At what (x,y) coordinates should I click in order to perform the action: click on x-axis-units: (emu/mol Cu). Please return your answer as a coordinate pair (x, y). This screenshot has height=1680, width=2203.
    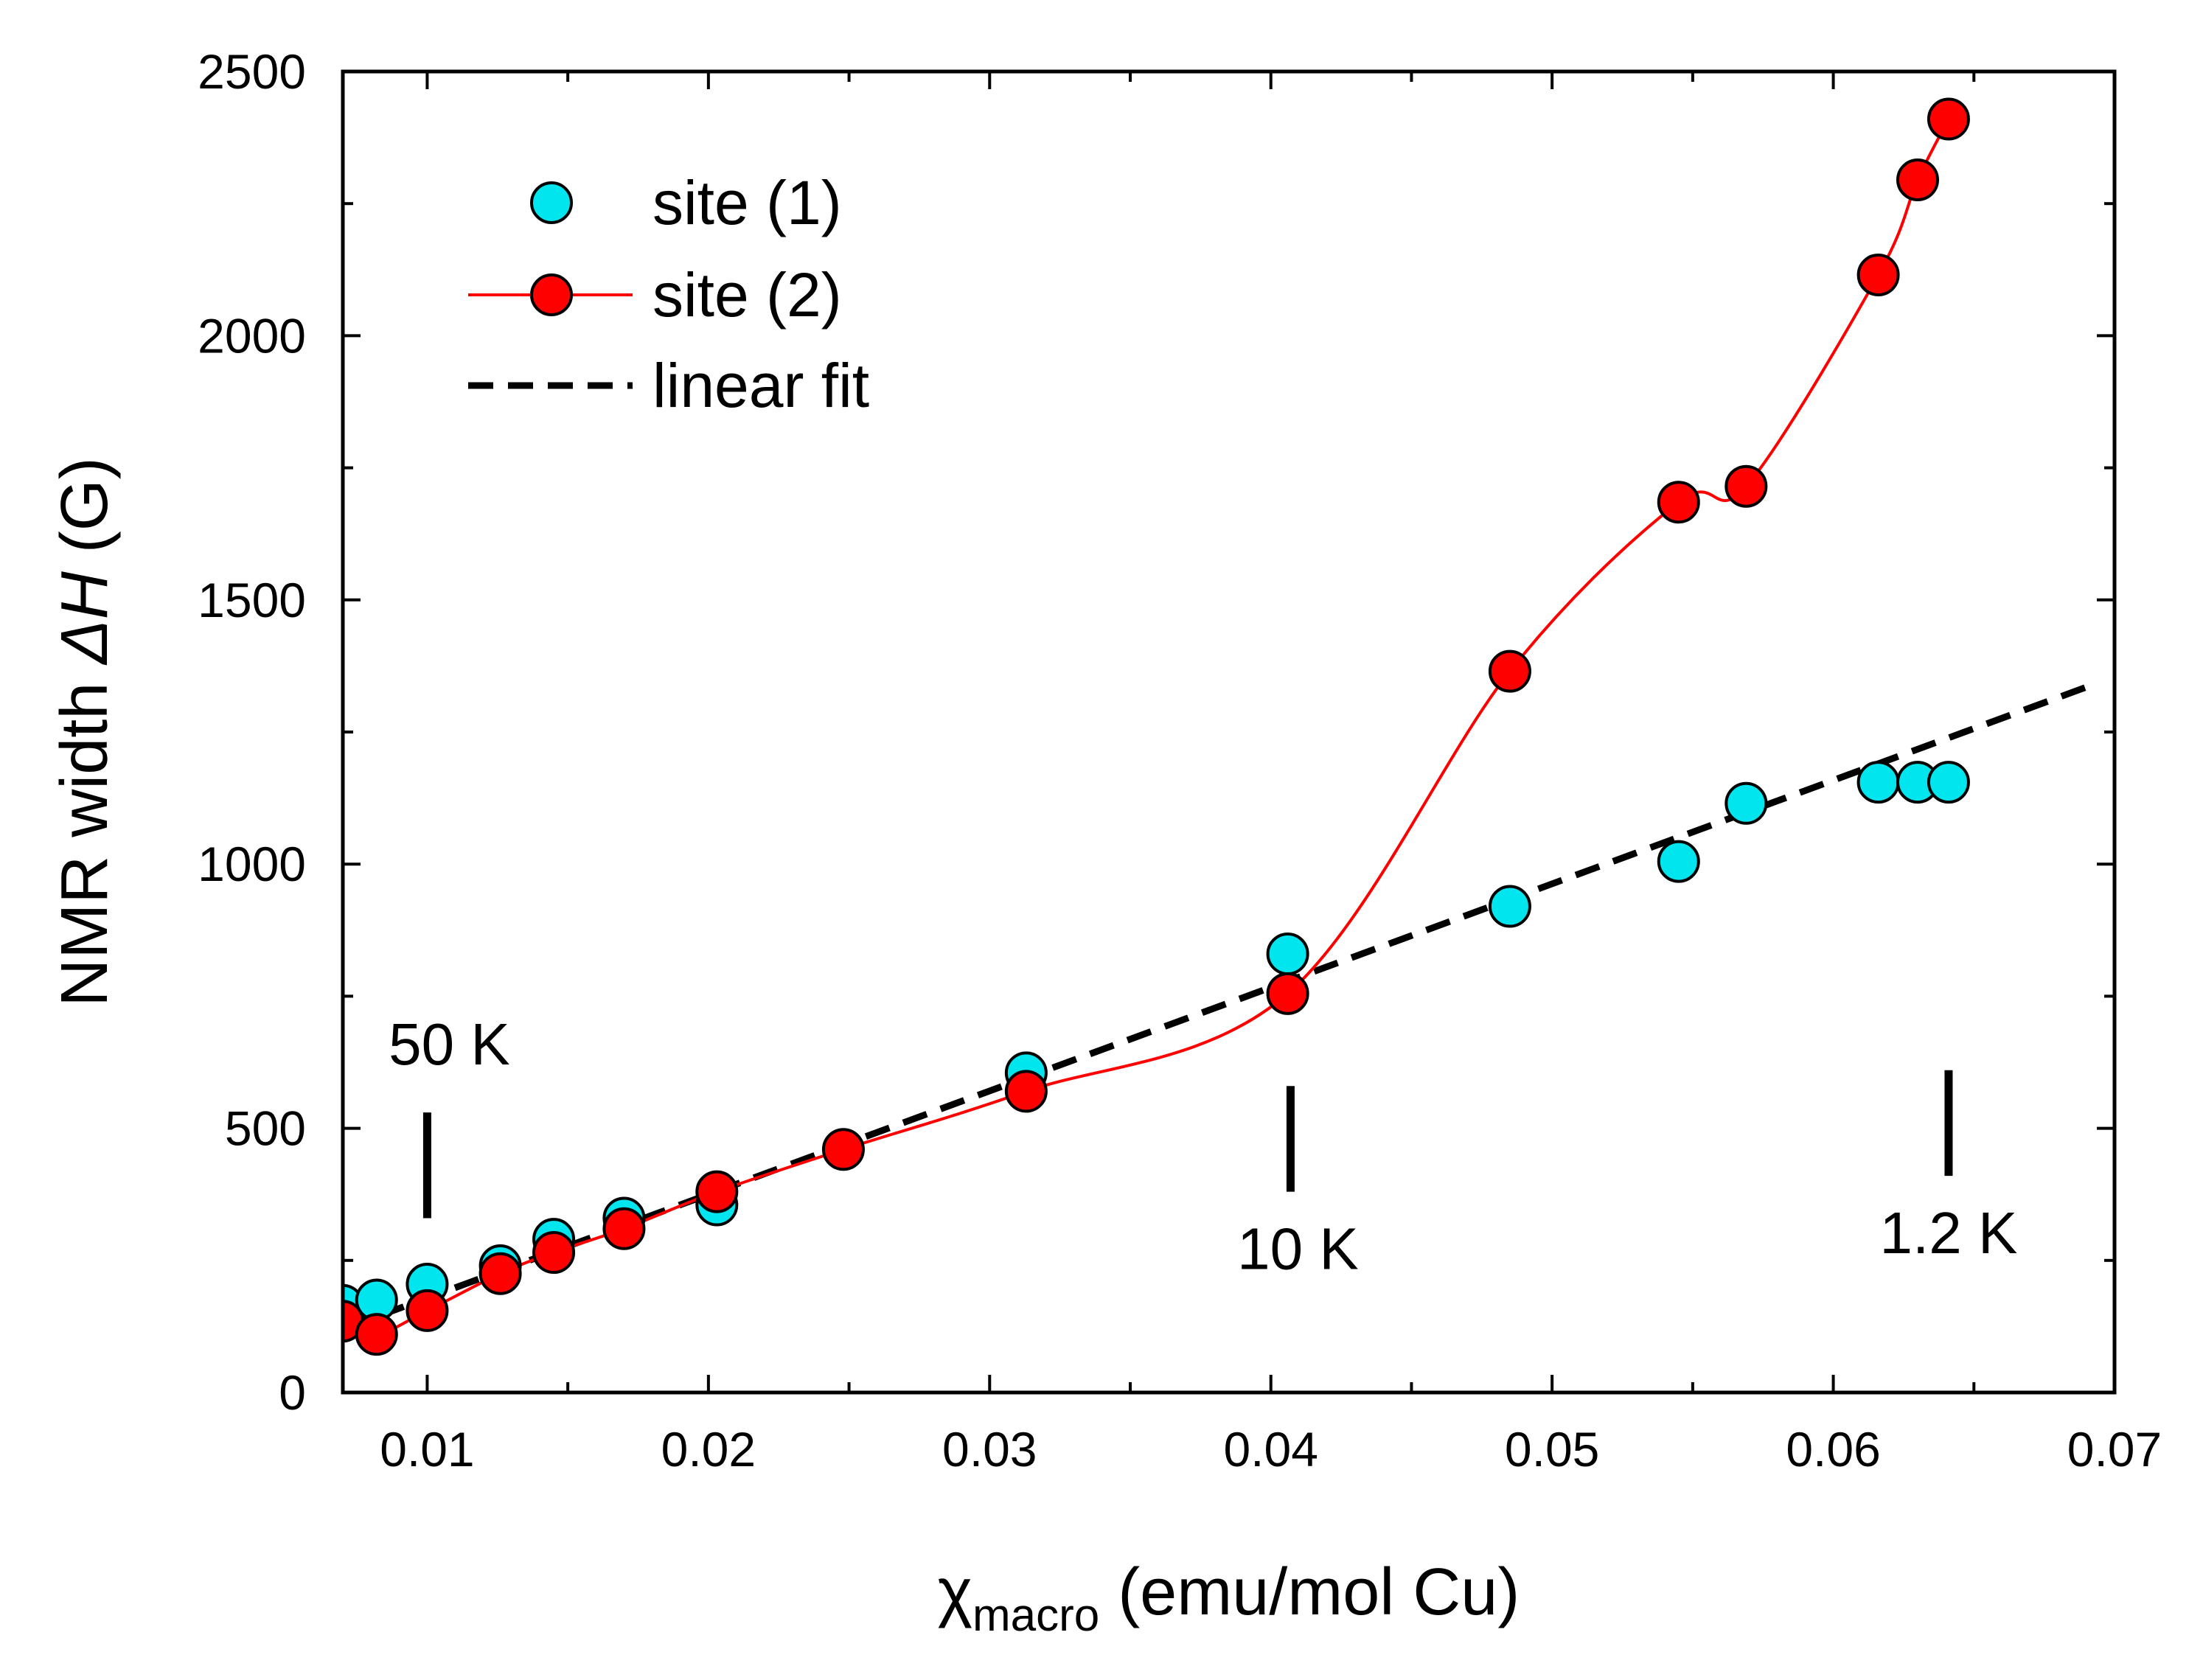
    Looking at the image, I should click on (1309, 1592).